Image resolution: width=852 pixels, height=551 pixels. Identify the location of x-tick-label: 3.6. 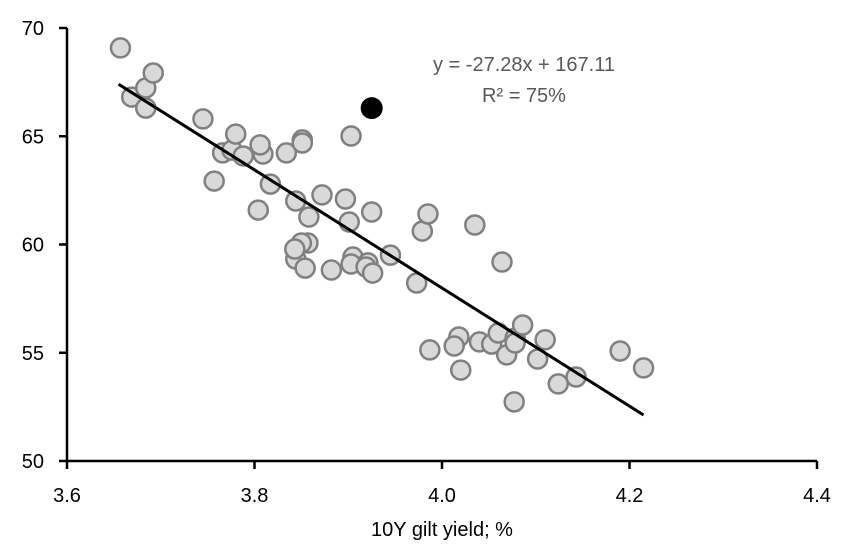
(67, 496).